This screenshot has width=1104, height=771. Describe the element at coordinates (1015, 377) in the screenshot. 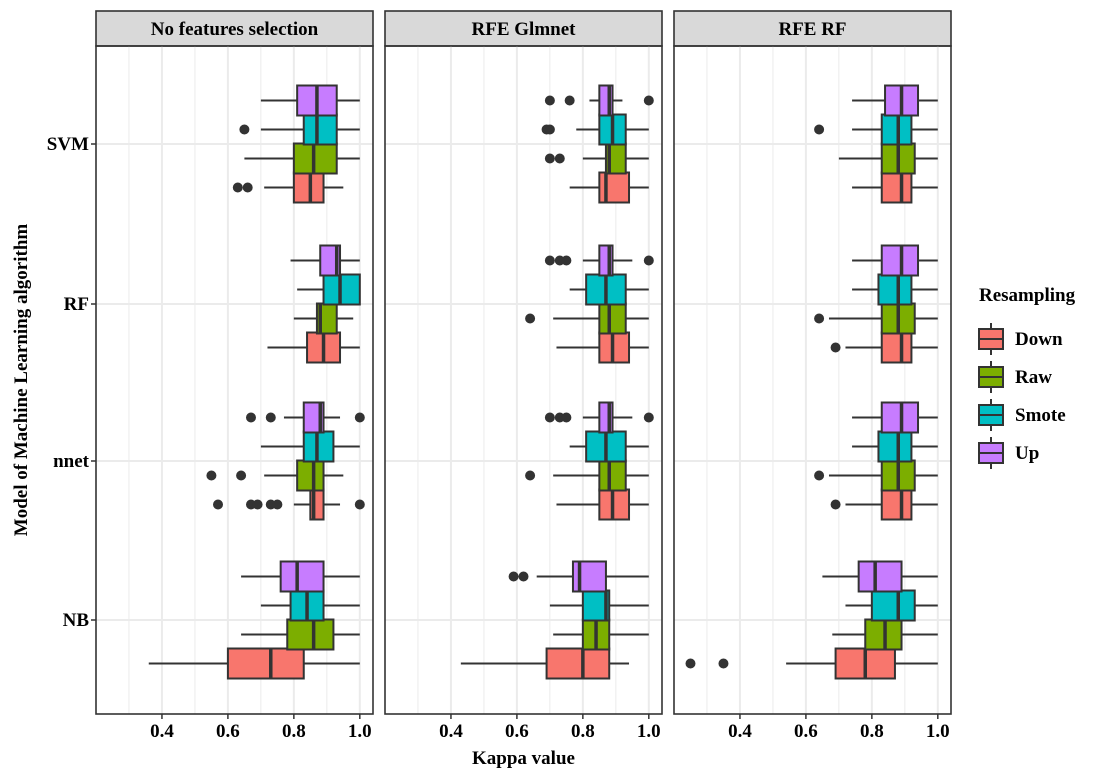

I see `legend-key-raw: Raw` at that location.